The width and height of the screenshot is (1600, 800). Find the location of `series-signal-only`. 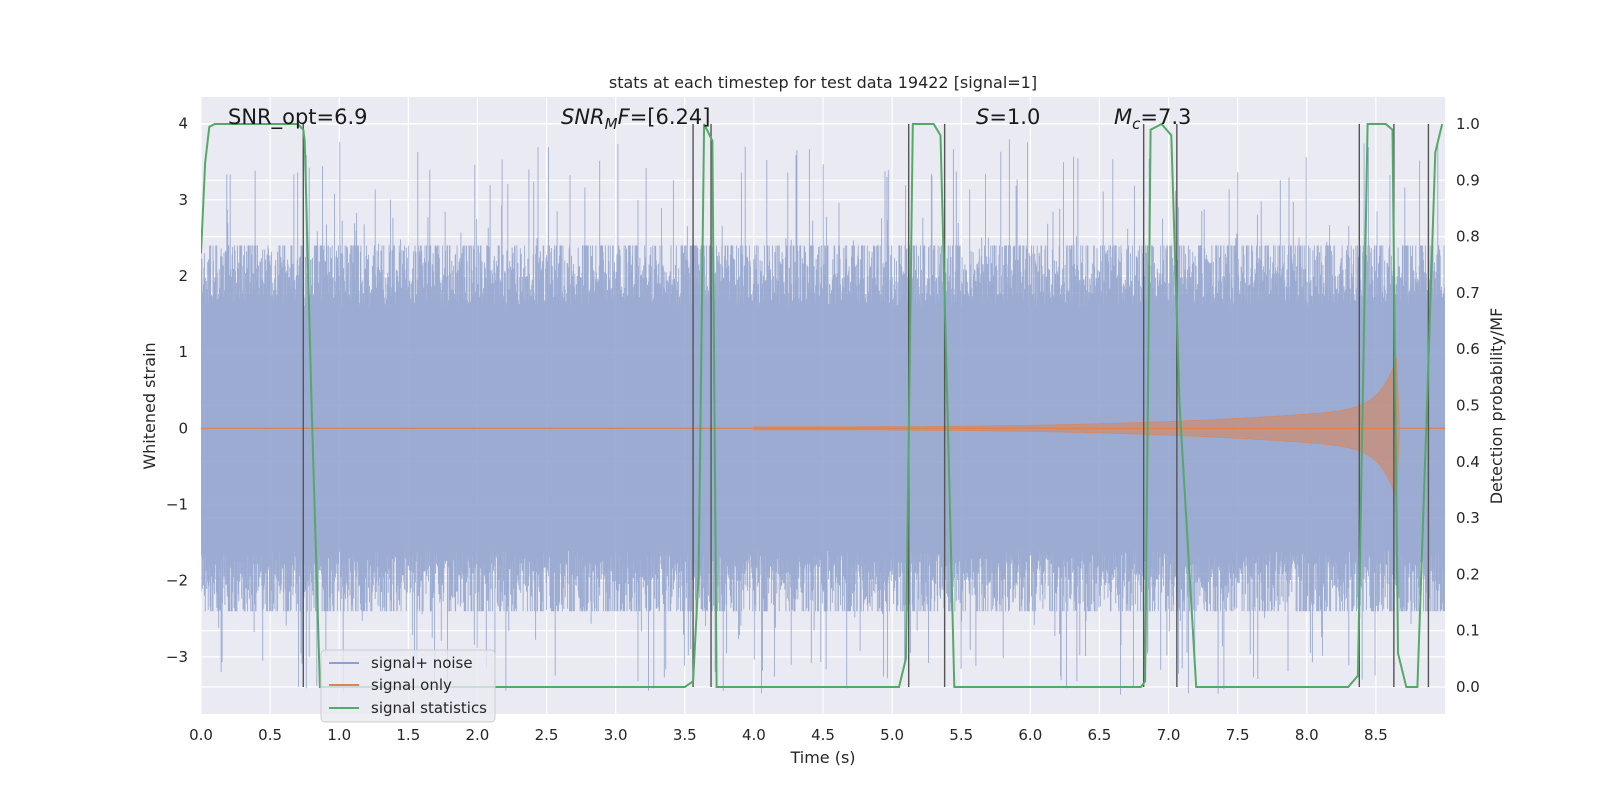

series-signal-only is located at coordinates (823, 428).